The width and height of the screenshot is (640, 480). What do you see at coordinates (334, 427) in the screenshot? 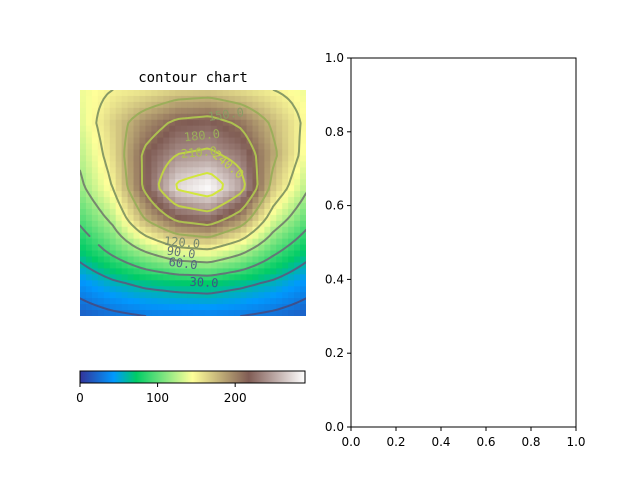
I see `y-tick-label: 0.0` at bounding box center [334, 427].